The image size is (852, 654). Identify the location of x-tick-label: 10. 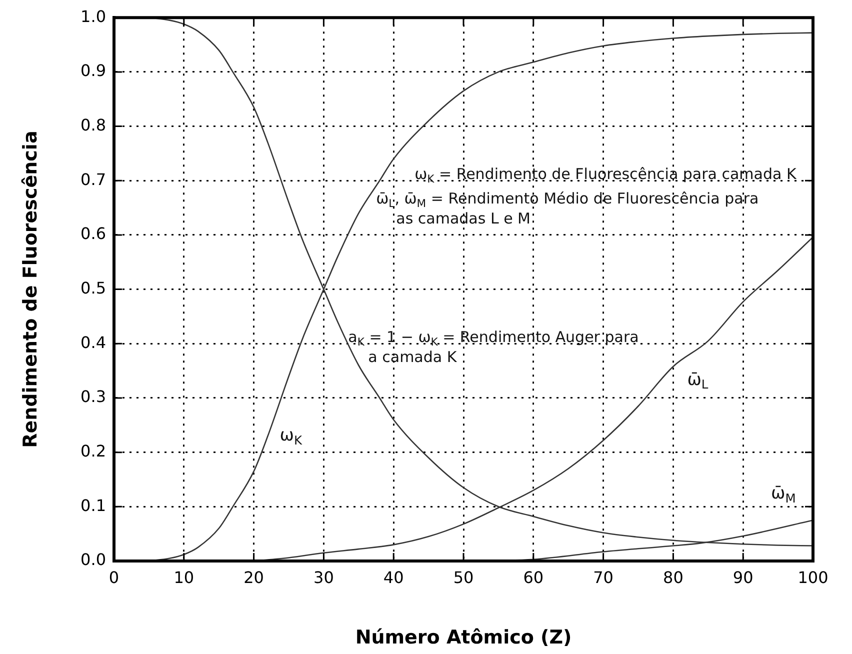
(184, 577).